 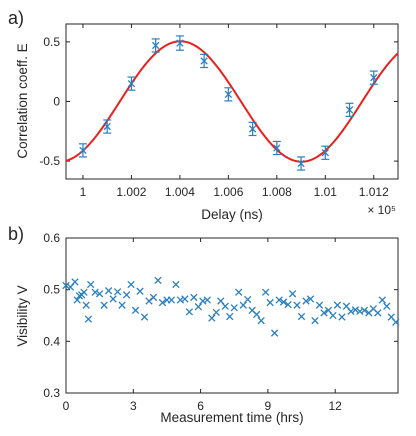 I want to click on x-tick-label: 1, so click(x=83, y=192).